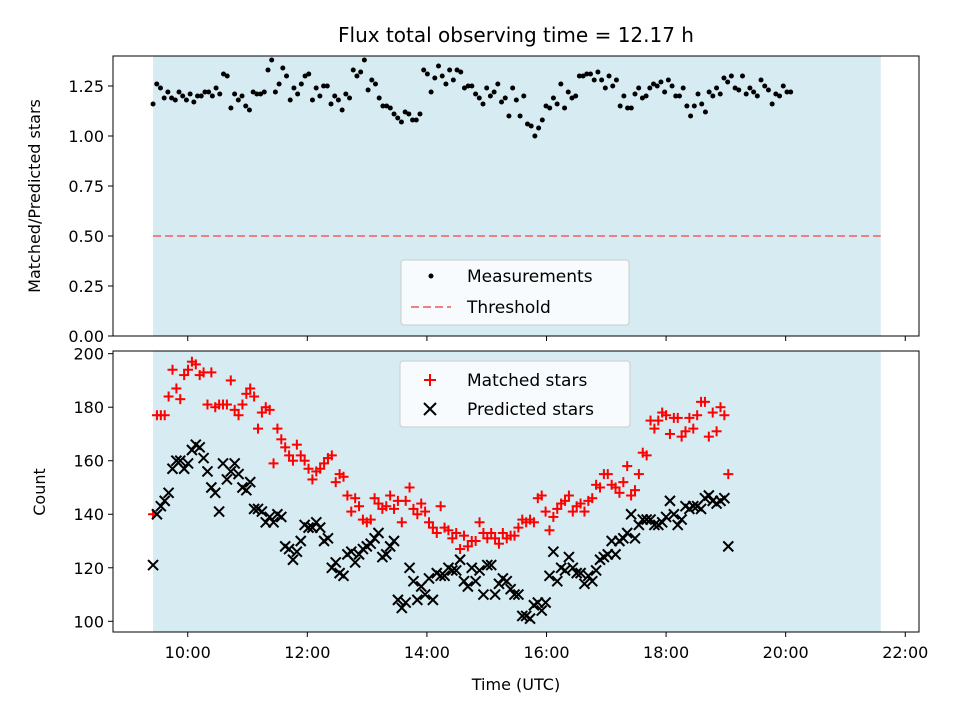 The width and height of the screenshot is (960, 720). What do you see at coordinates (88, 407) in the screenshot?
I see `count-y-tick-label: 180` at bounding box center [88, 407].